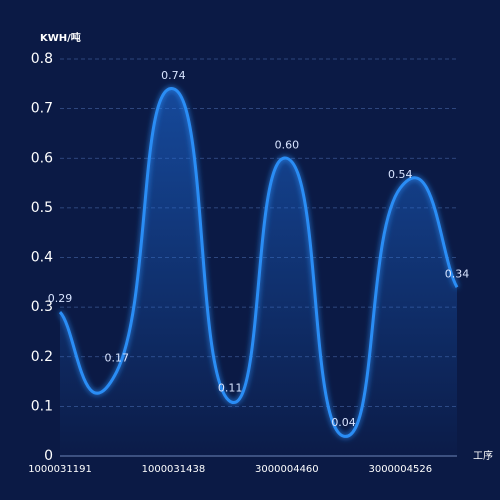 This screenshot has height=500, width=500. I want to click on y-tick-label: 0.4, so click(42, 258).